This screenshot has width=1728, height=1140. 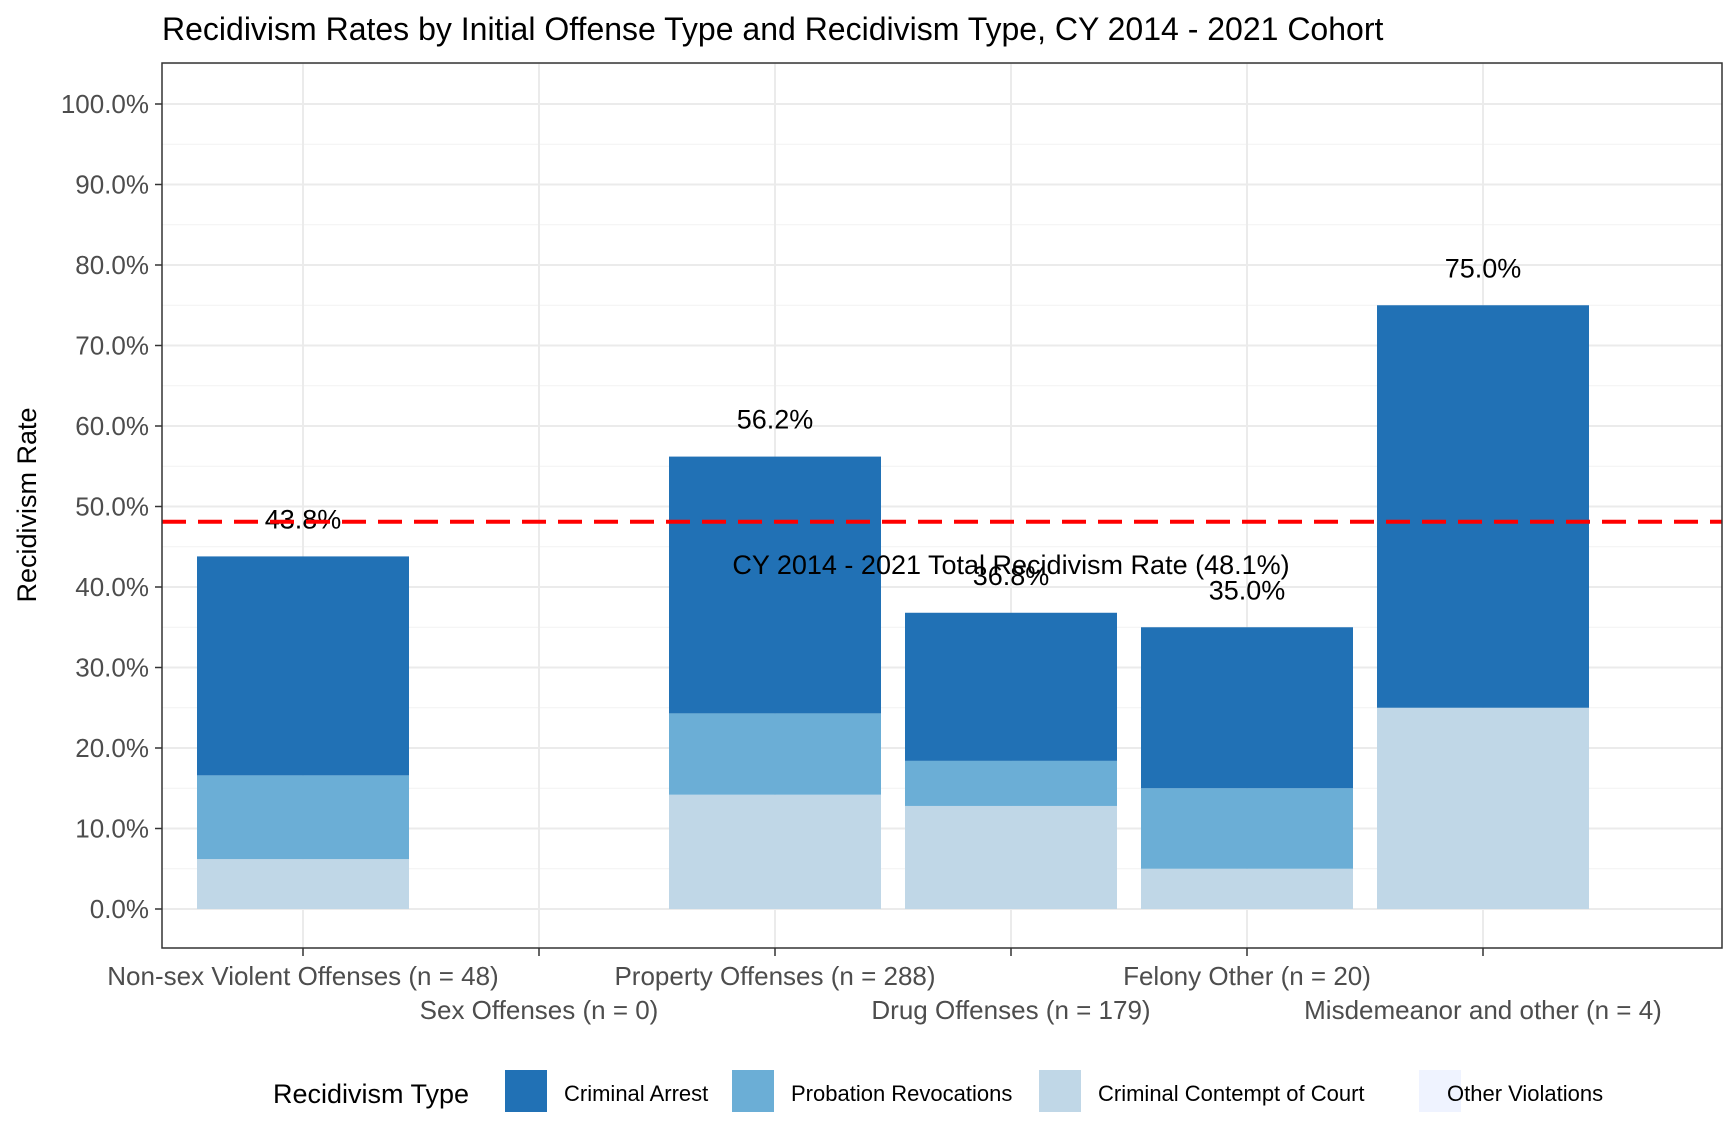 What do you see at coordinates (1525, 1093) in the screenshot?
I see `legend-label: Other Violations` at bounding box center [1525, 1093].